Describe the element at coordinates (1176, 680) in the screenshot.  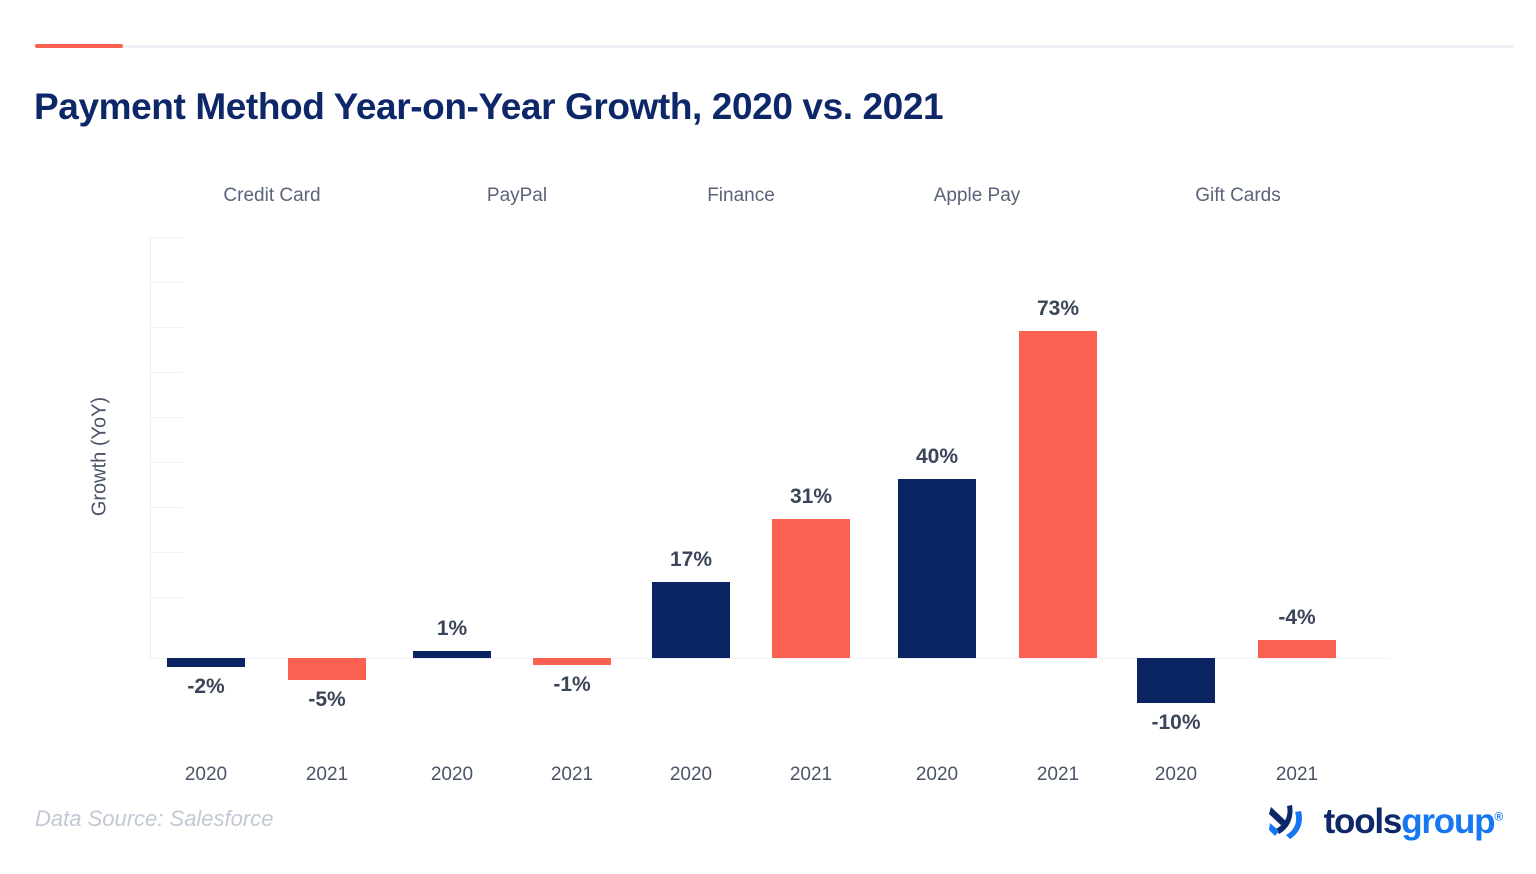
I see `bar-gift-cards-2020` at that location.